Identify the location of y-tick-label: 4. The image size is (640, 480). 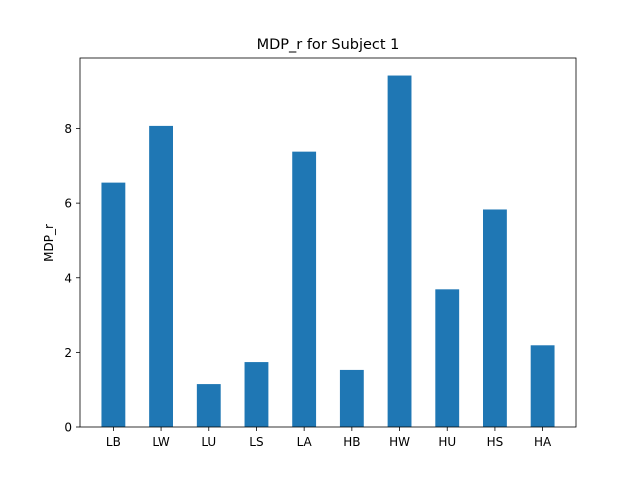
(68, 278).